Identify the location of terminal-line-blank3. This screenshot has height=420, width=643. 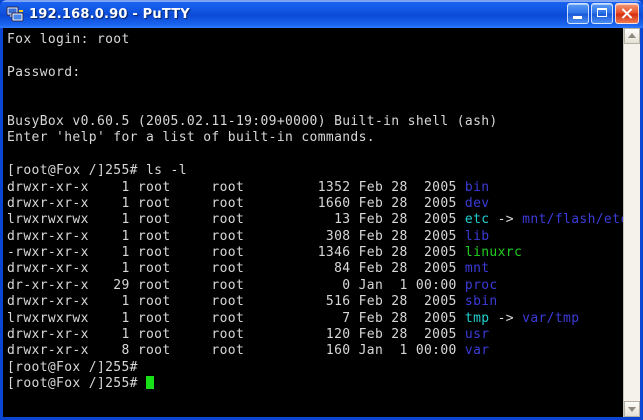
(315, 106).